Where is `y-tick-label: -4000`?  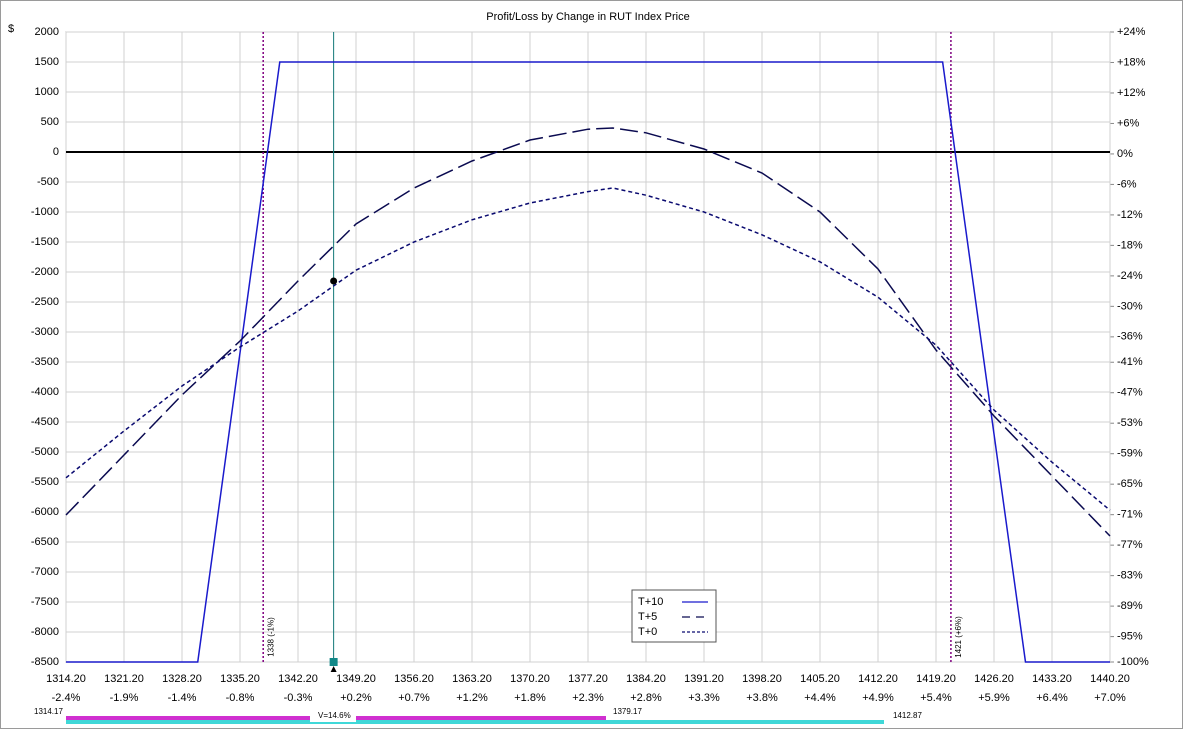
y-tick-label: -4000 is located at coordinates (45, 392).